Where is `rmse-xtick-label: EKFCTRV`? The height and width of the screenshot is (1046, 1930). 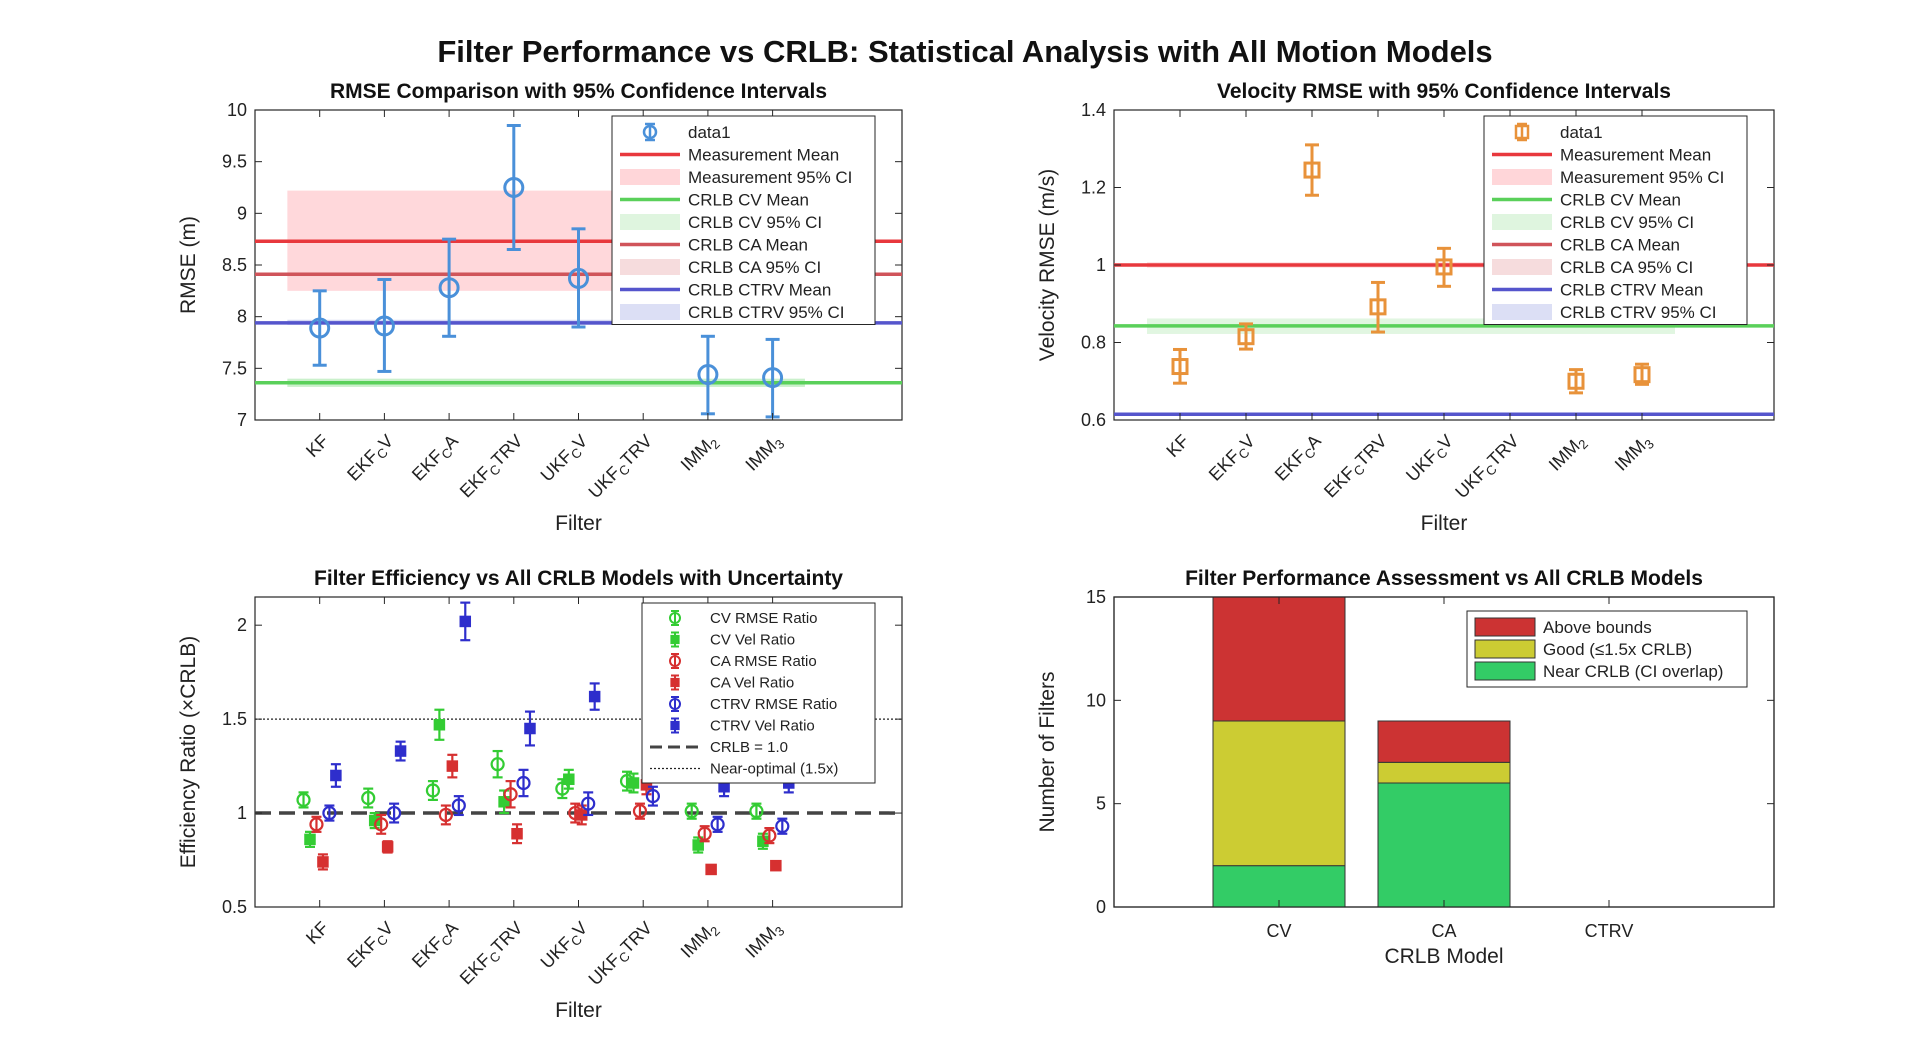
rmse-xtick-label: EKFCTRV is located at coordinates (492, 467).